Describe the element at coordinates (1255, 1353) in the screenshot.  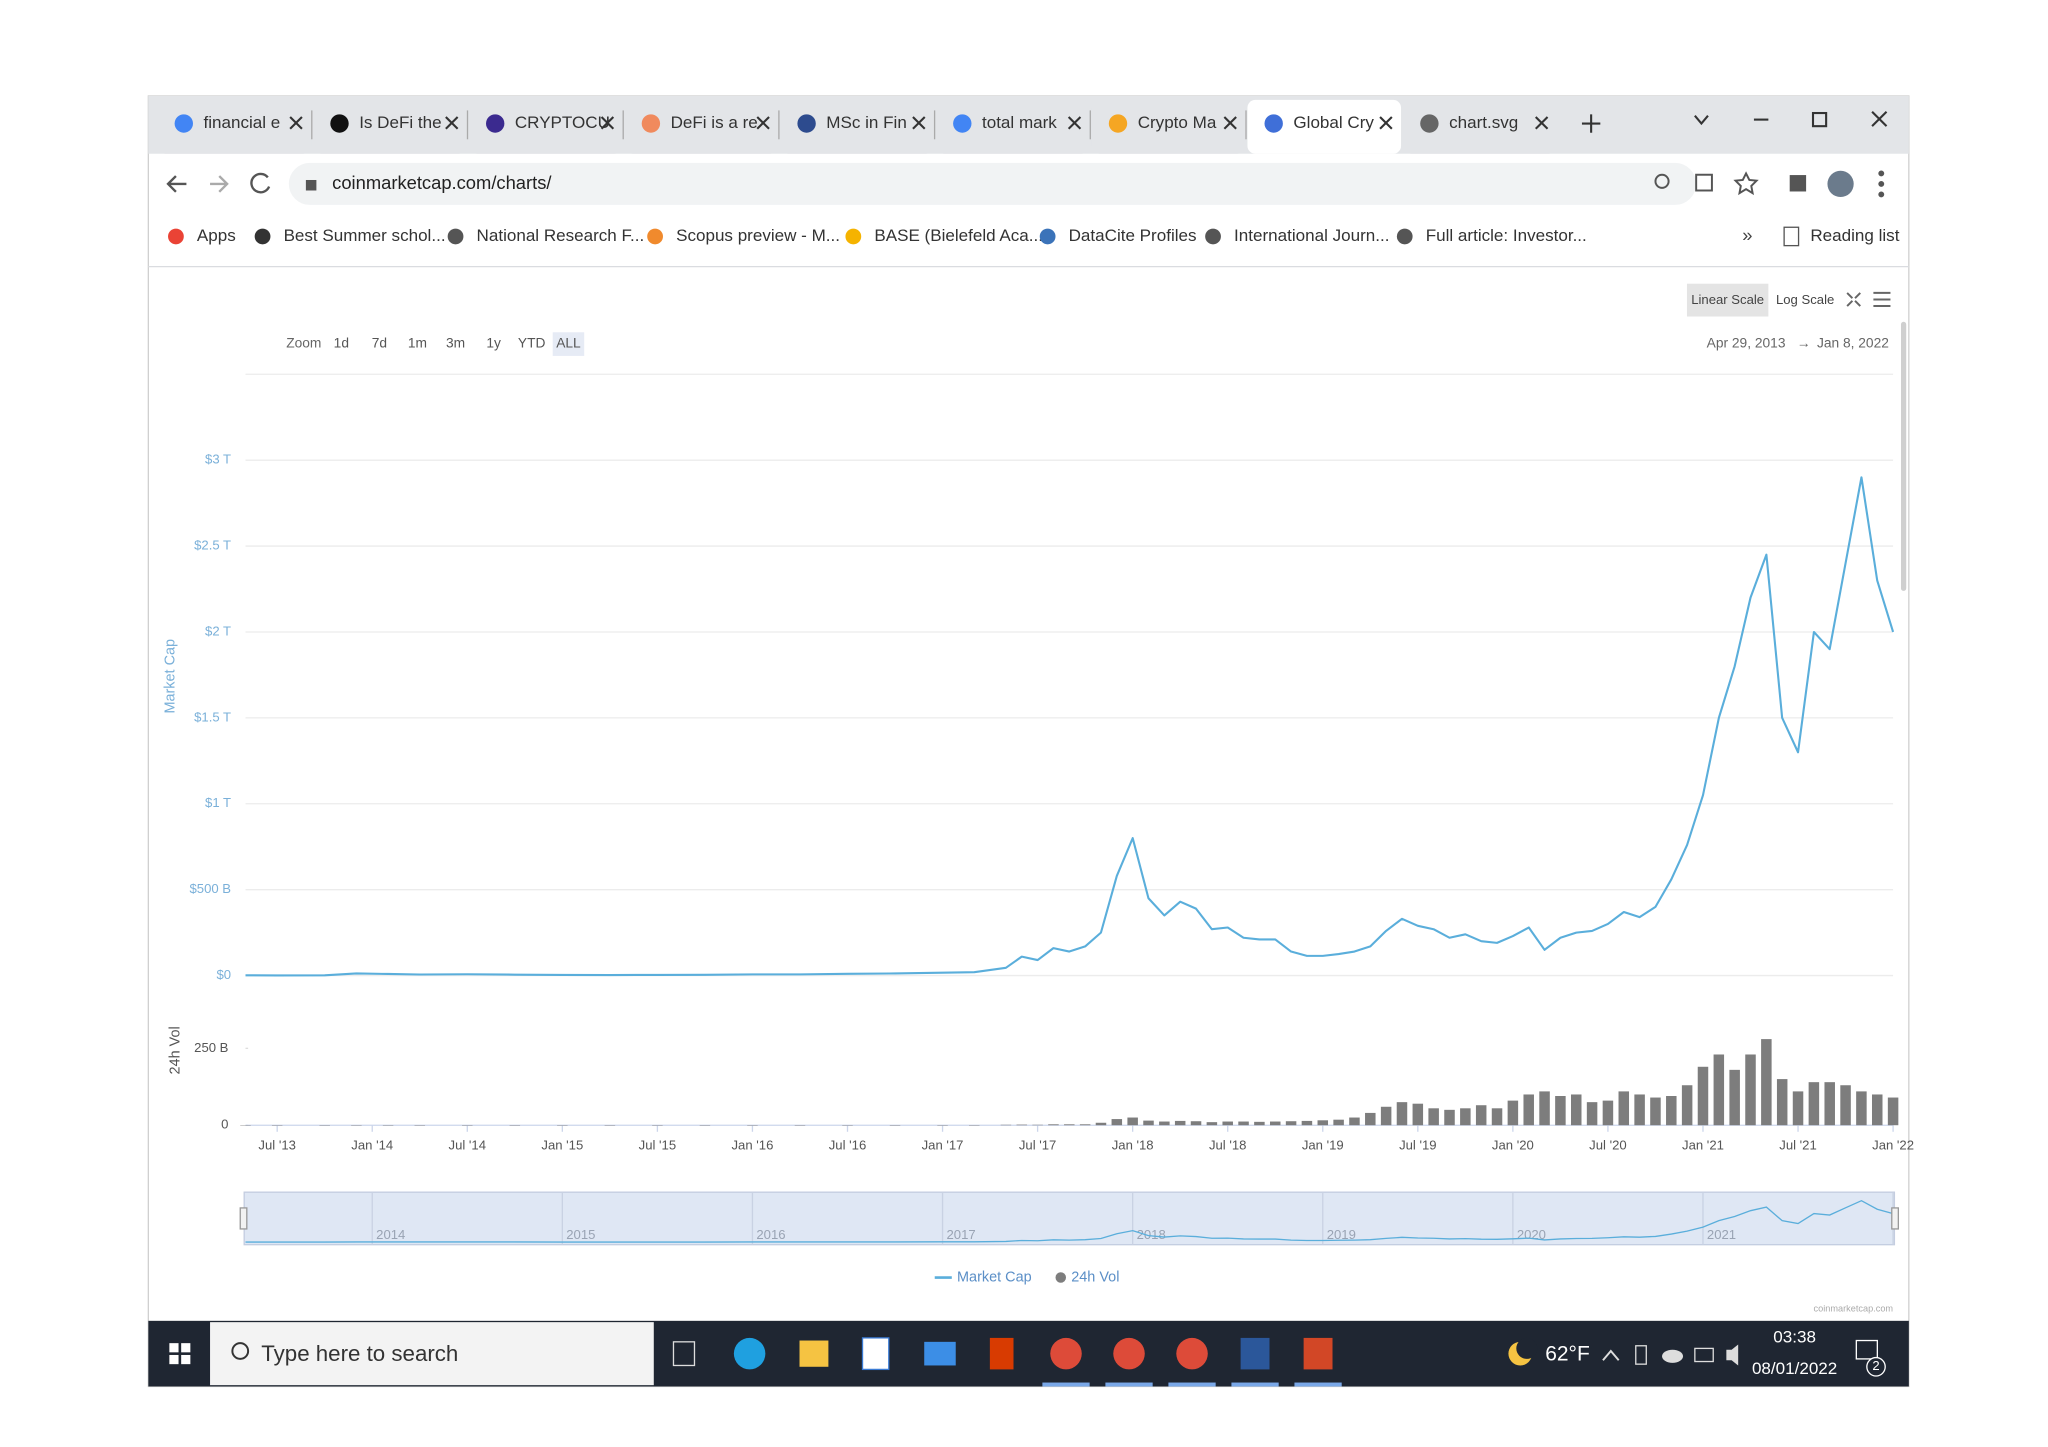
I see `word-icon` at that location.